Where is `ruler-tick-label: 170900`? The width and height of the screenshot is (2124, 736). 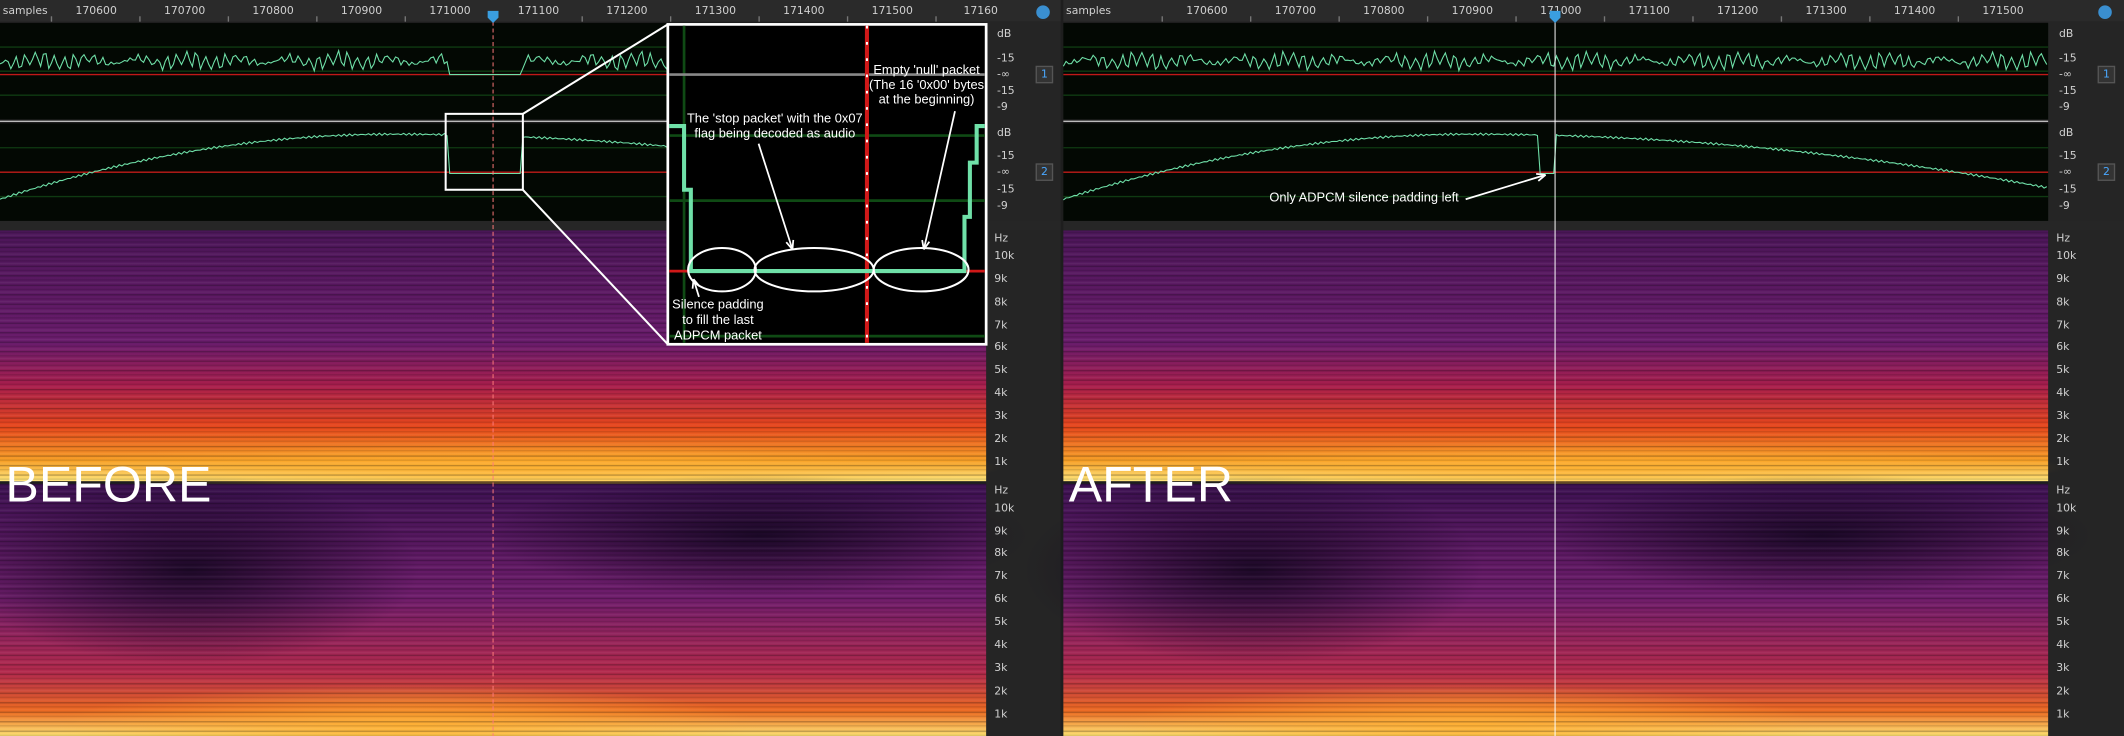 ruler-tick-label: 170900 is located at coordinates (1472, 10).